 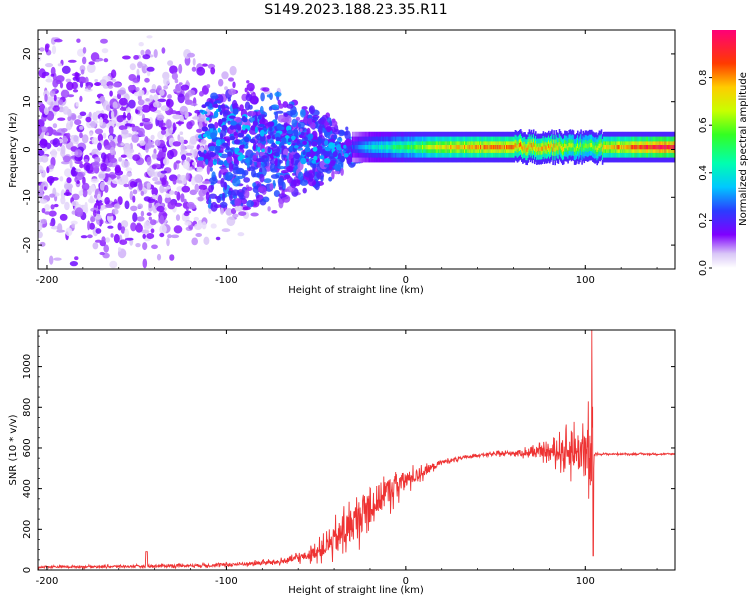 I want to click on colorbar-label: Normalized spectral amplitude, so click(x=743, y=149).